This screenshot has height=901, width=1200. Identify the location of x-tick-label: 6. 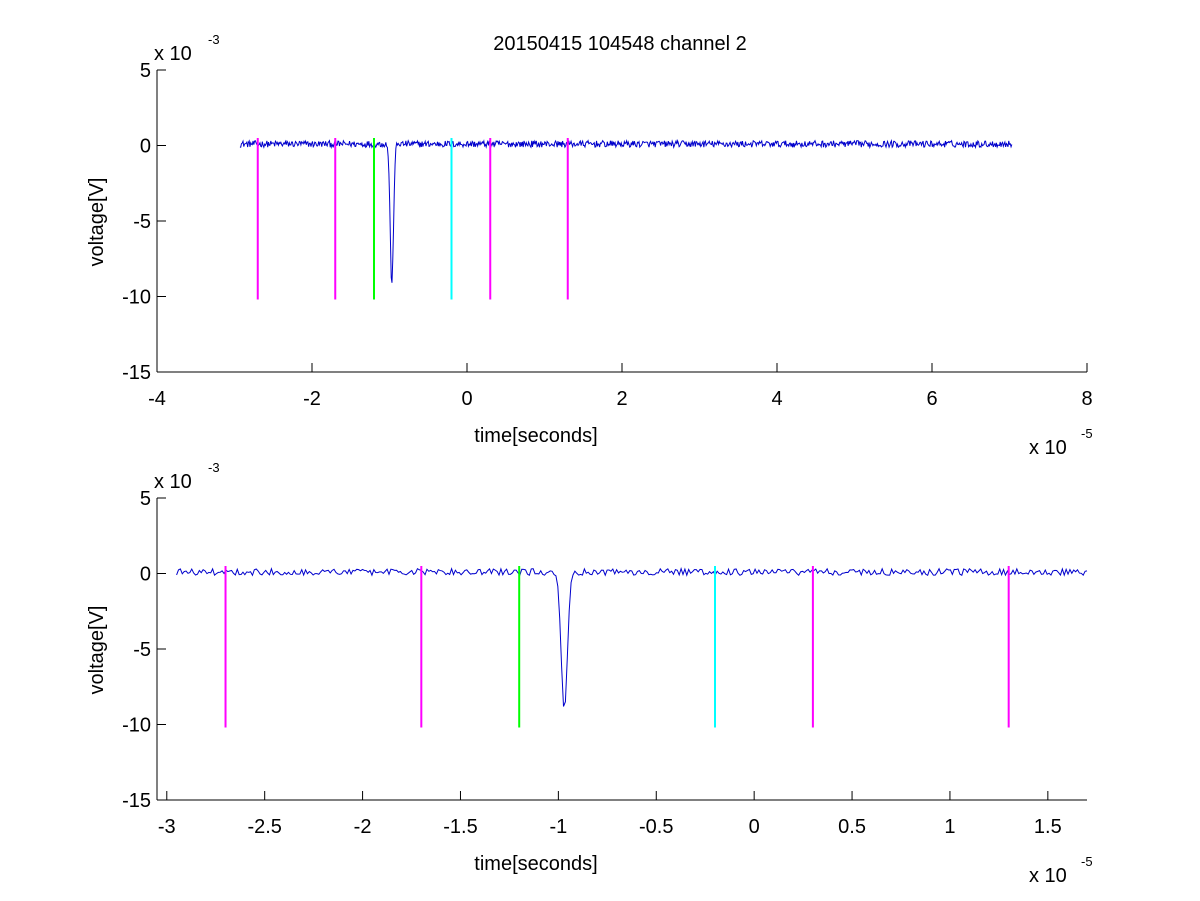
(931, 399).